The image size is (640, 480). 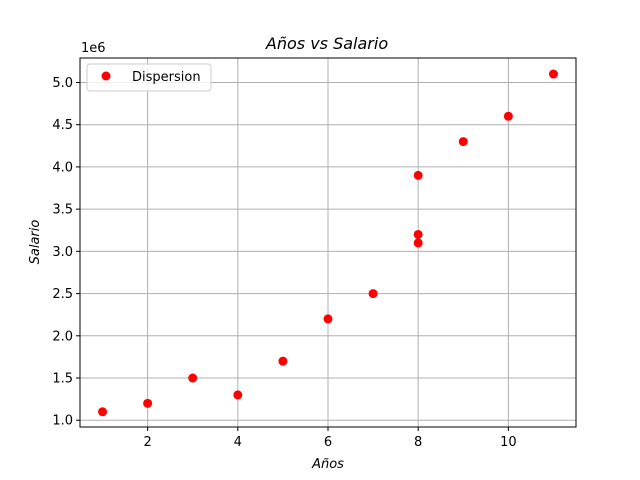 I want to click on x-tick-label: 10, so click(x=508, y=442).